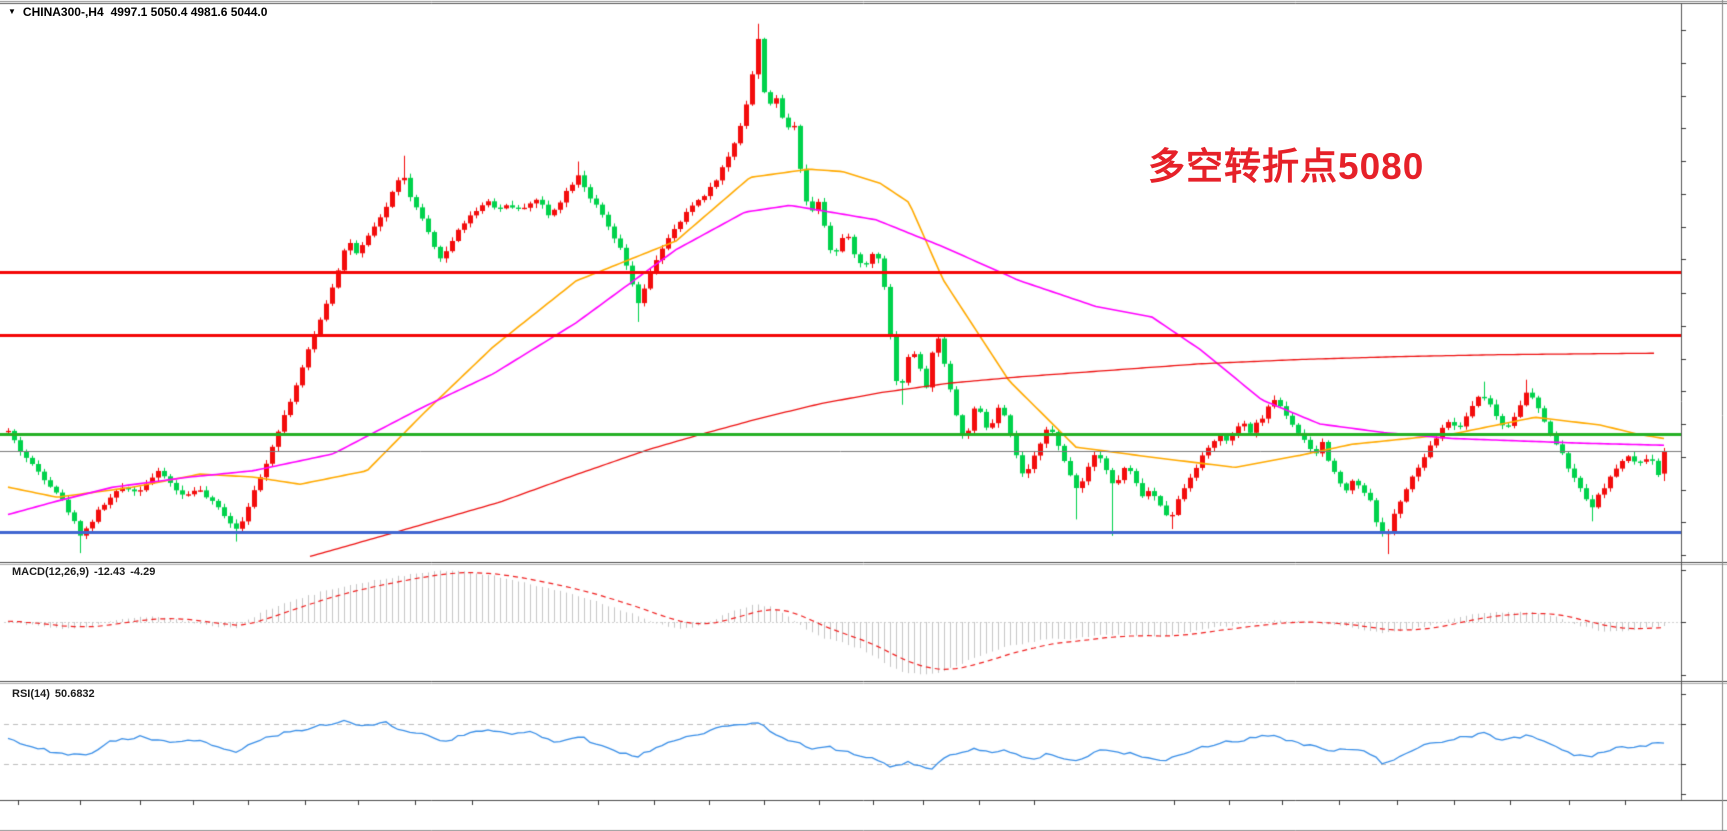 Image resolution: width=1727 pixels, height=831 pixels. Describe the element at coordinates (74, 694) in the screenshot. I see `rsi-value: 50.6832` at that location.